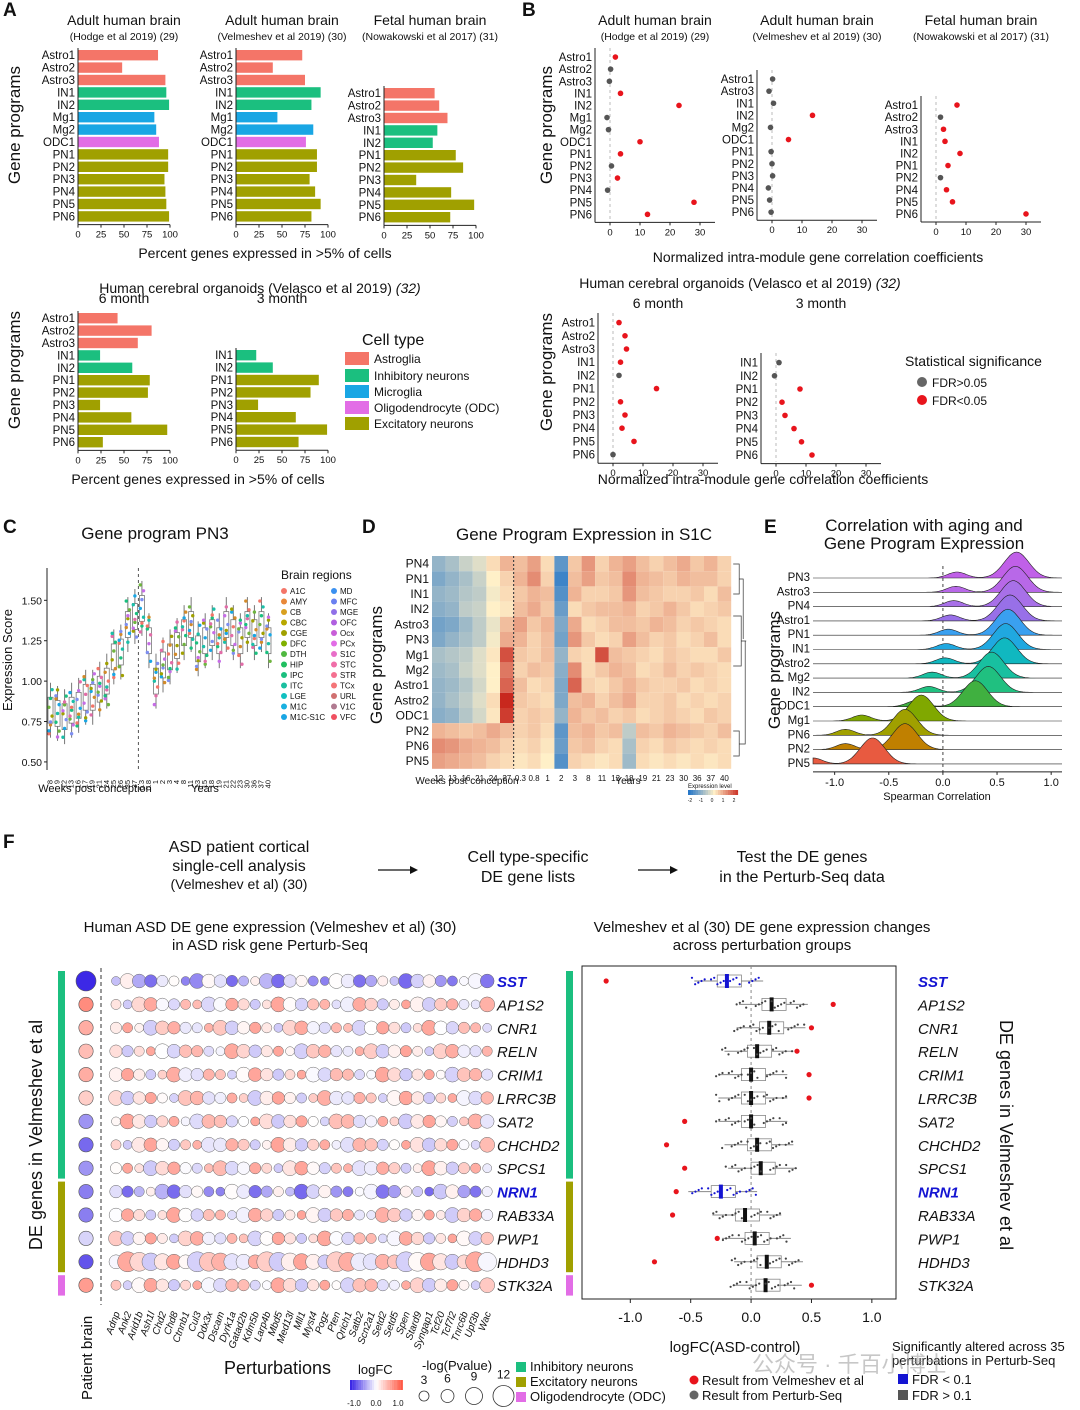 The height and width of the screenshot is (1410, 1080). What do you see at coordinates (634, 441) in the screenshot?
I see `point-PN5` at bounding box center [634, 441].